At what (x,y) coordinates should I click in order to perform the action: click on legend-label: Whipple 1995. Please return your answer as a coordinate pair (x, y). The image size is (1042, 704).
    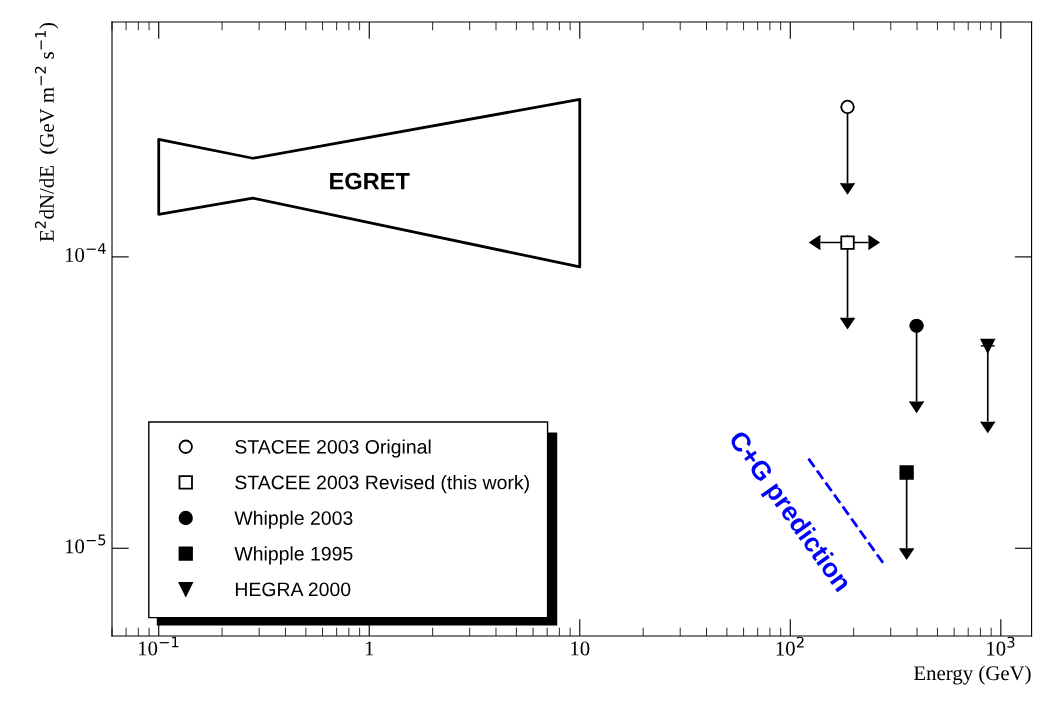
    Looking at the image, I should click on (293, 555).